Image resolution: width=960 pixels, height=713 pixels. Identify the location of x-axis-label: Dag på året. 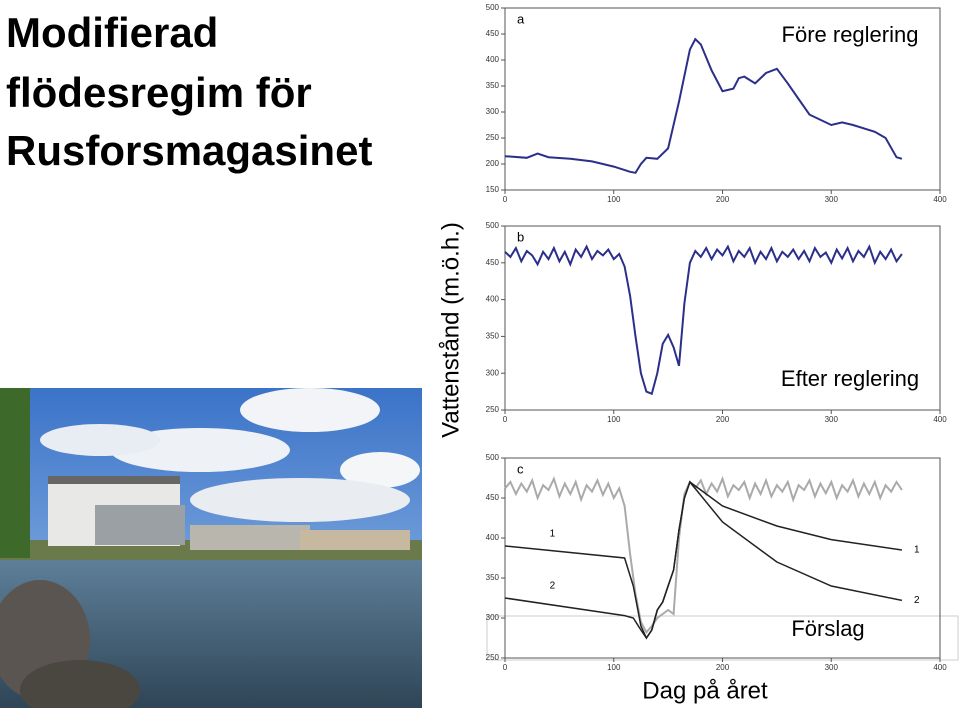
(705, 690).